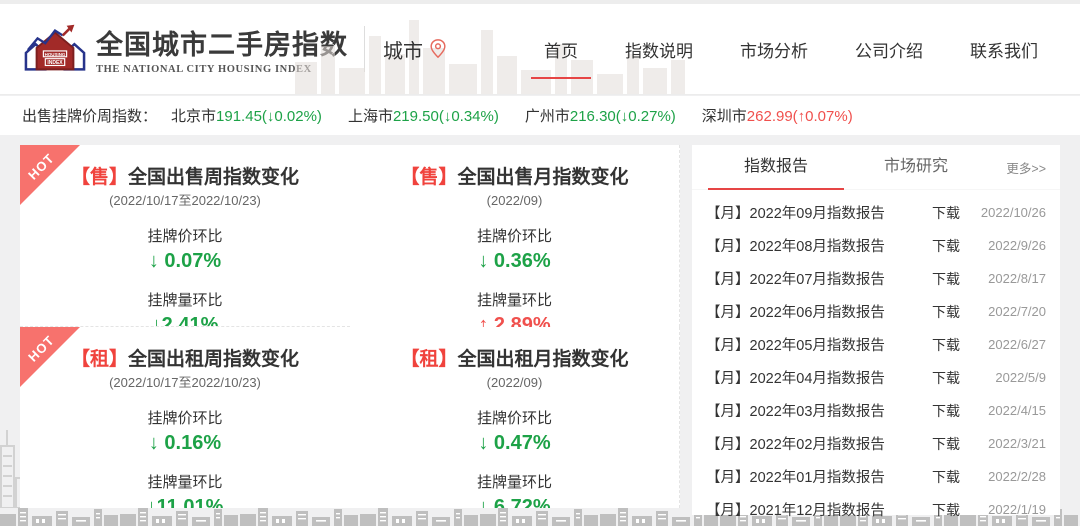 This screenshot has height=526, width=1080. What do you see at coordinates (777, 115) in the screenshot?
I see `ticker-item: 深圳市262.99(↑0.07%)` at bounding box center [777, 115].